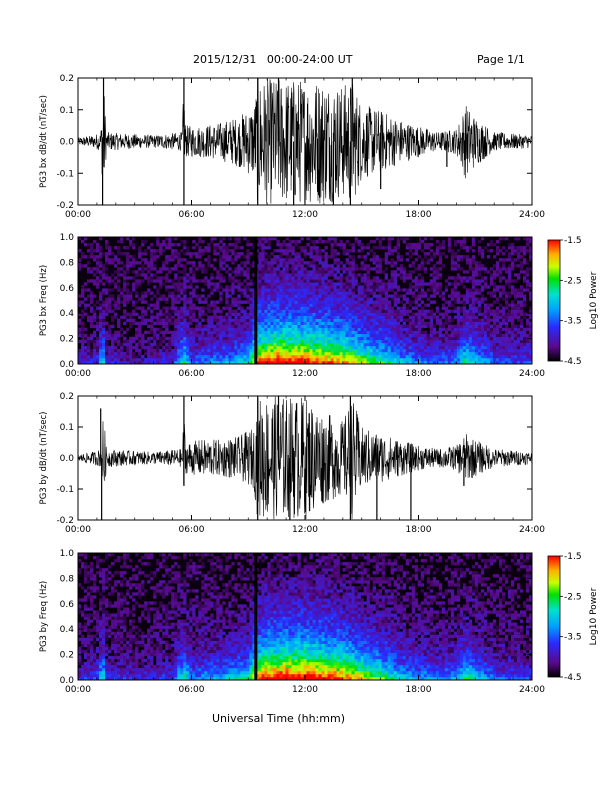 This screenshot has height=792, width=612. I want to click on x-tick-label: 06:00, so click(192, 374).